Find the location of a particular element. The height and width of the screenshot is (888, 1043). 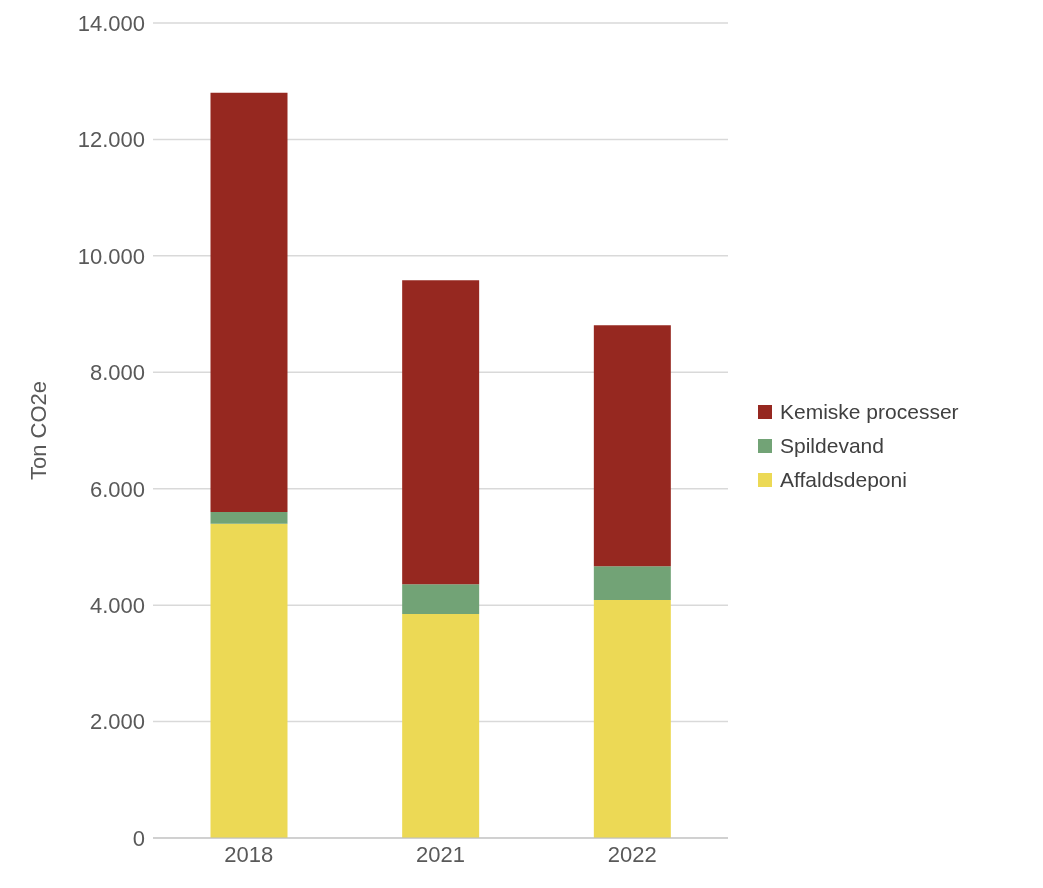

x-tick-label: 2022 is located at coordinates (632, 854).